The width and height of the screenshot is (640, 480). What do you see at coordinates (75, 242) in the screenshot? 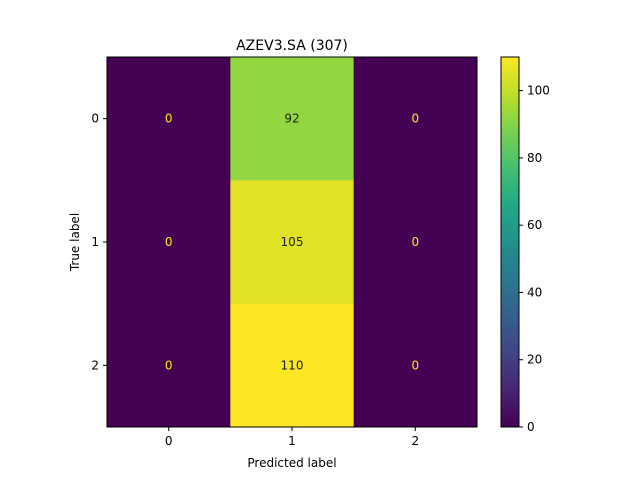
I see `y-axis-label: True label` at bounding box center [75, 242].